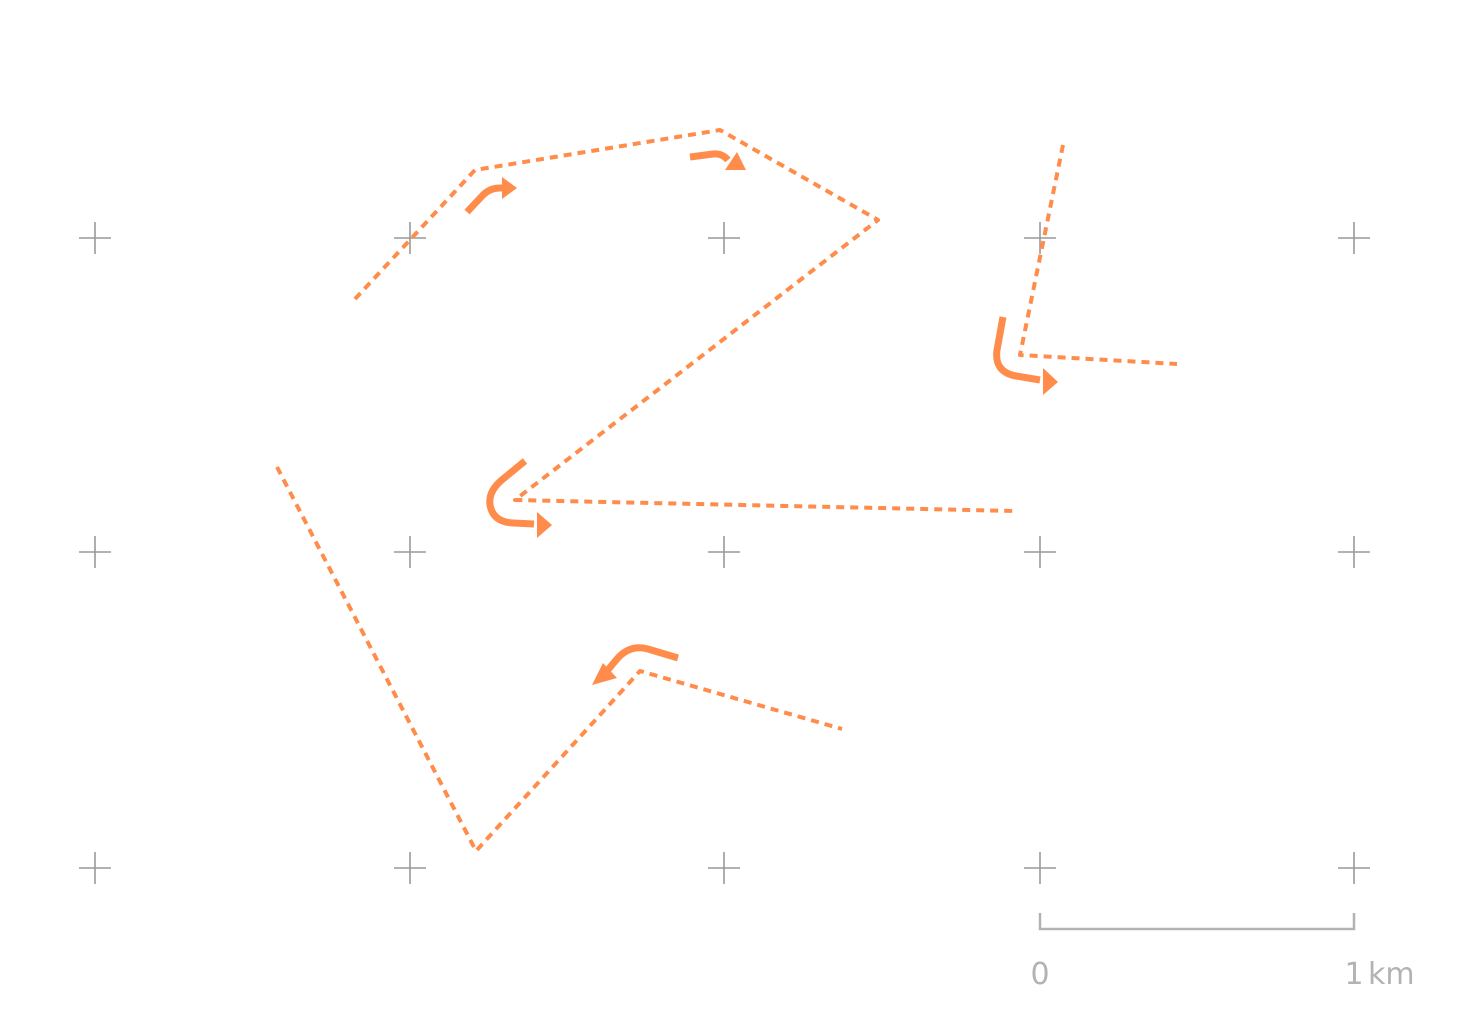 The image size is (1480, 1024). What do you see at coordinates (559, 659) in the screenshot?
I see `route-bottom` at bounding box center [559, 659].